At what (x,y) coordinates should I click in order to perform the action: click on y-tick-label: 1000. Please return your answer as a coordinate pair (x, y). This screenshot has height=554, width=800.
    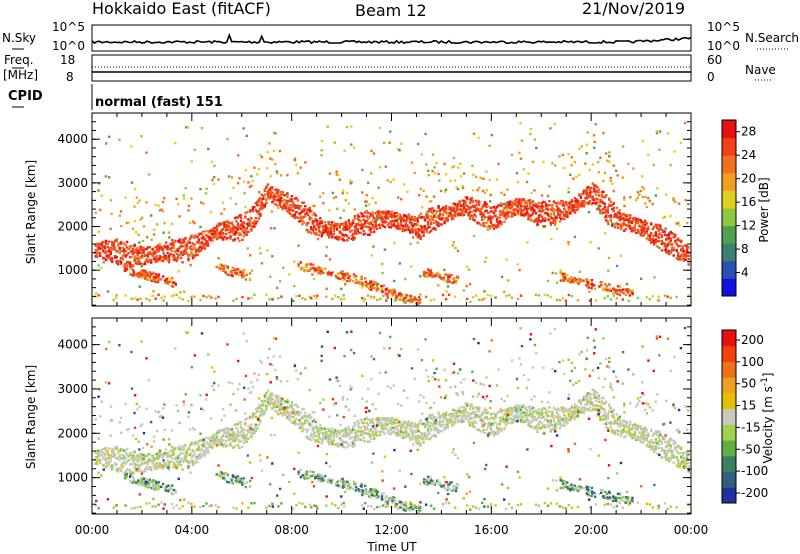
    Looking at the image, I should click on (72, 270).